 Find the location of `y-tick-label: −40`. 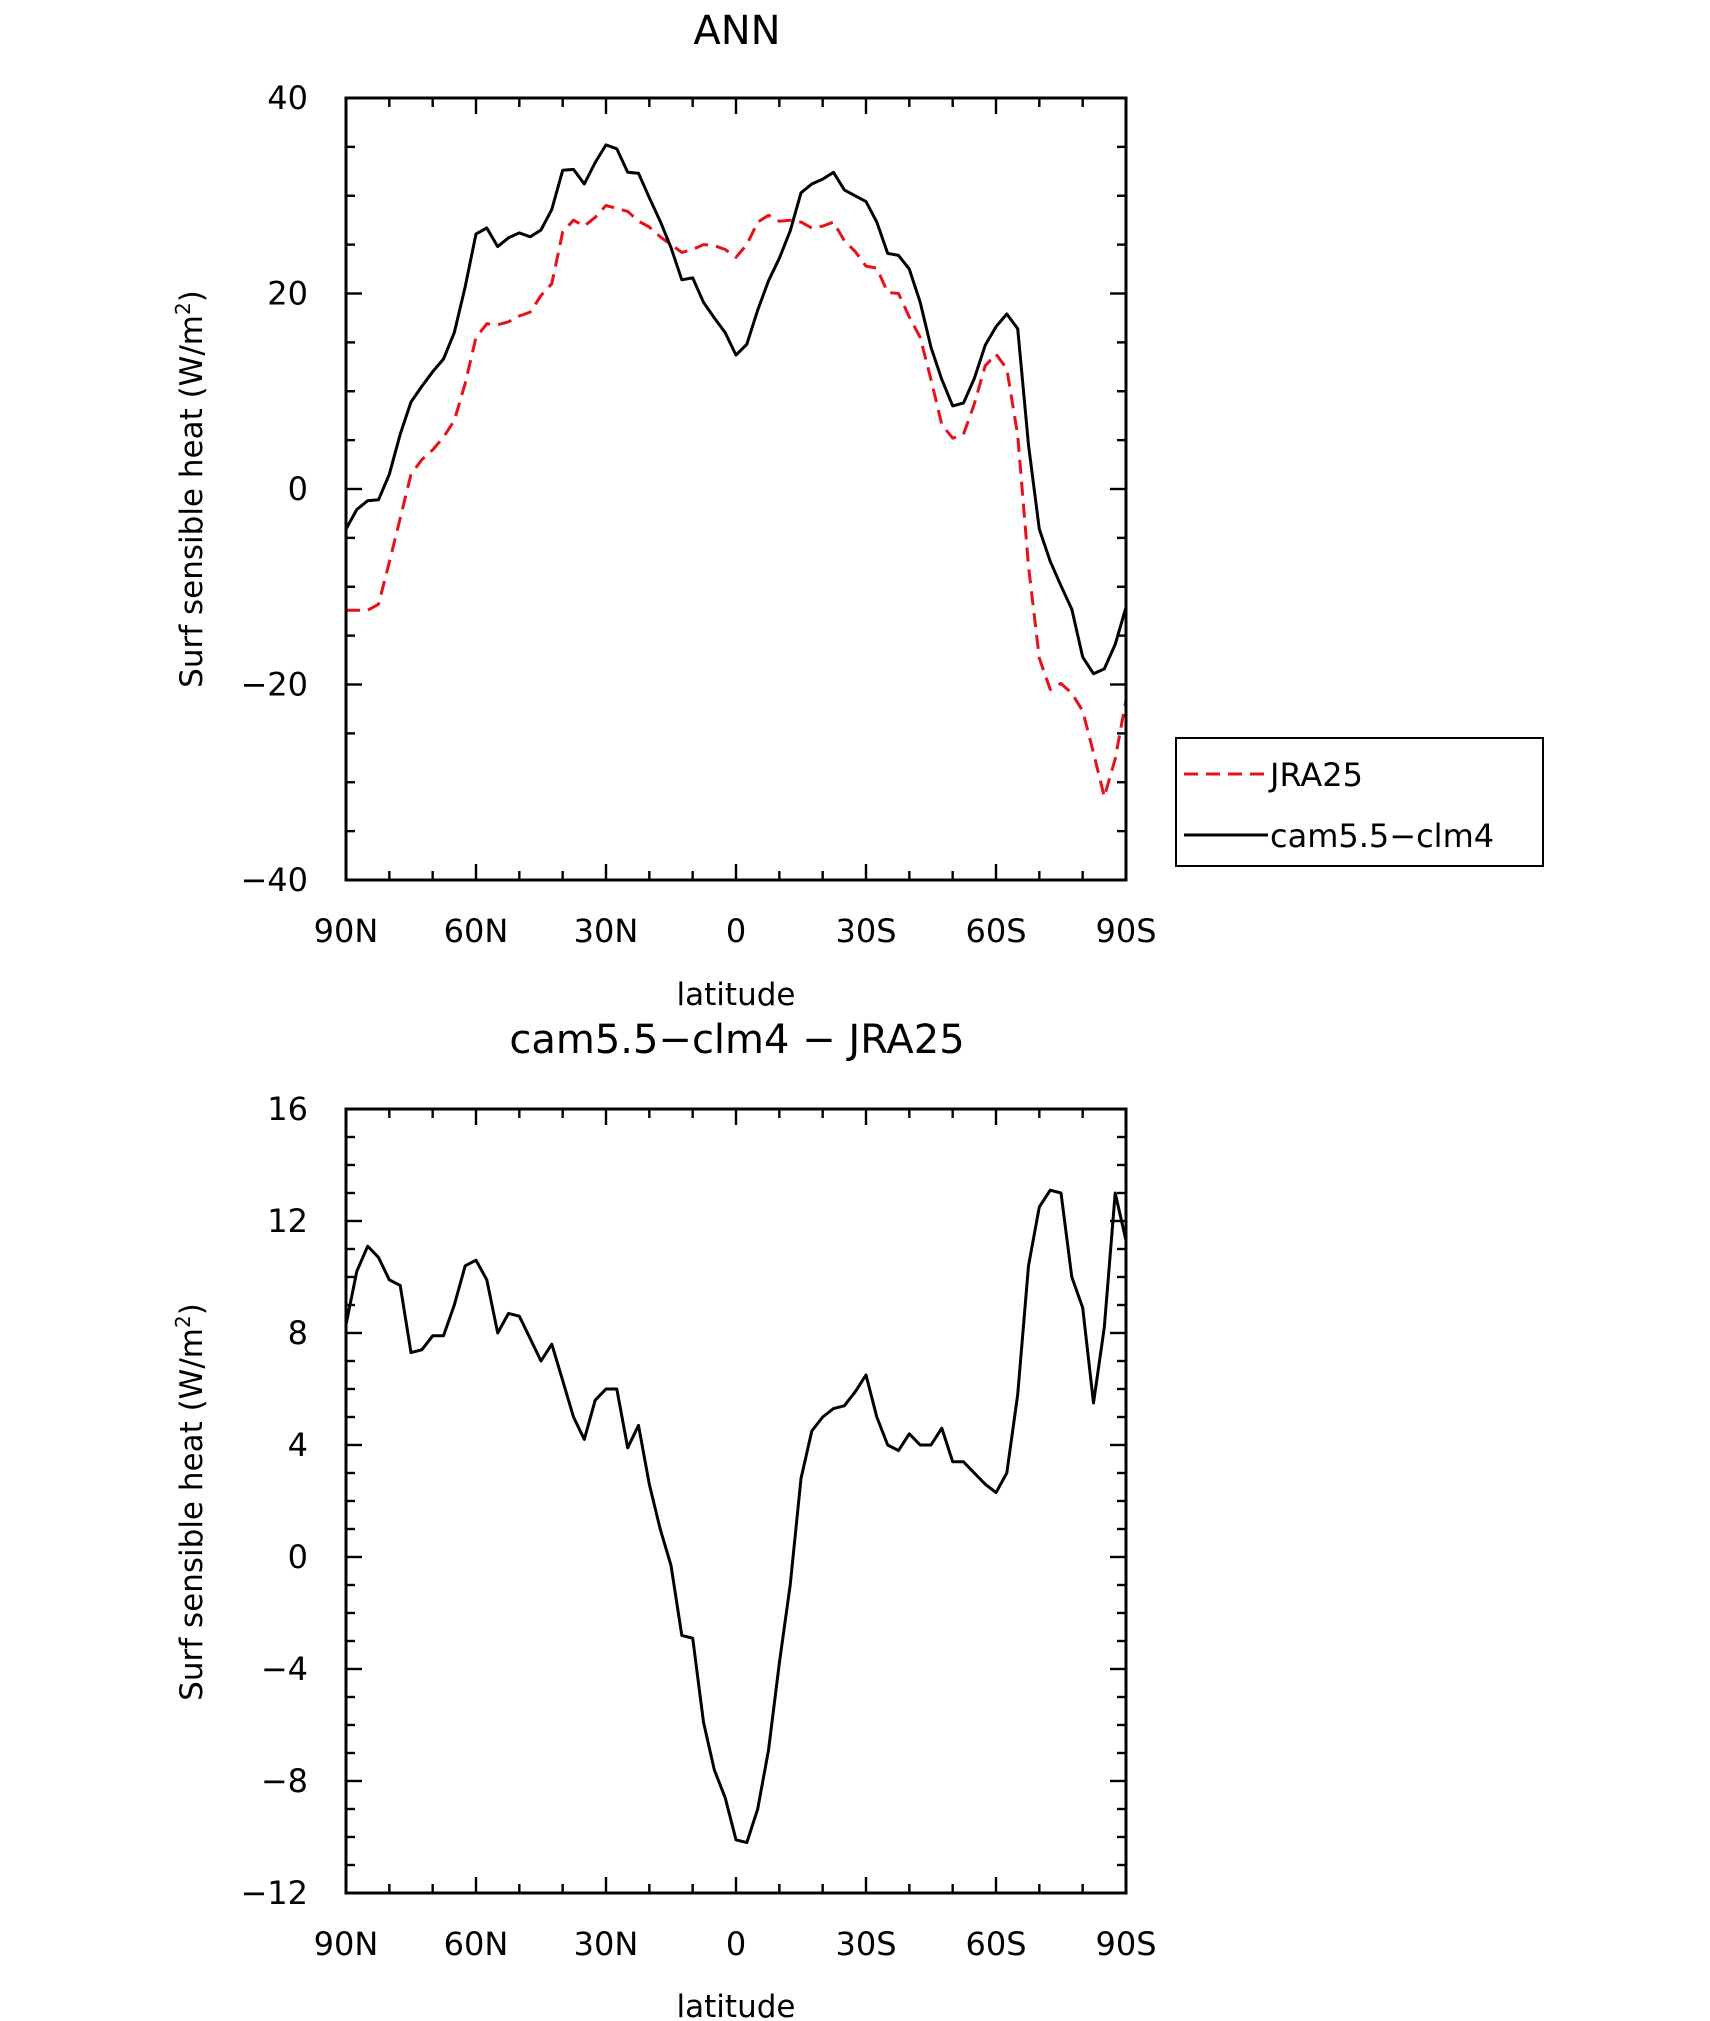

y-tick-label: −40 is located at coordinates (274, 880).